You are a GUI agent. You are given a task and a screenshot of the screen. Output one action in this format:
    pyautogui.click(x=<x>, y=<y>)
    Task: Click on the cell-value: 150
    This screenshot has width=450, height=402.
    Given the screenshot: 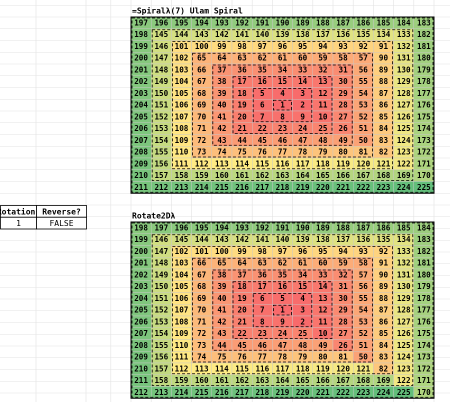 What is the action you would take?
    pyautogui.click(x=161, y=93)
    